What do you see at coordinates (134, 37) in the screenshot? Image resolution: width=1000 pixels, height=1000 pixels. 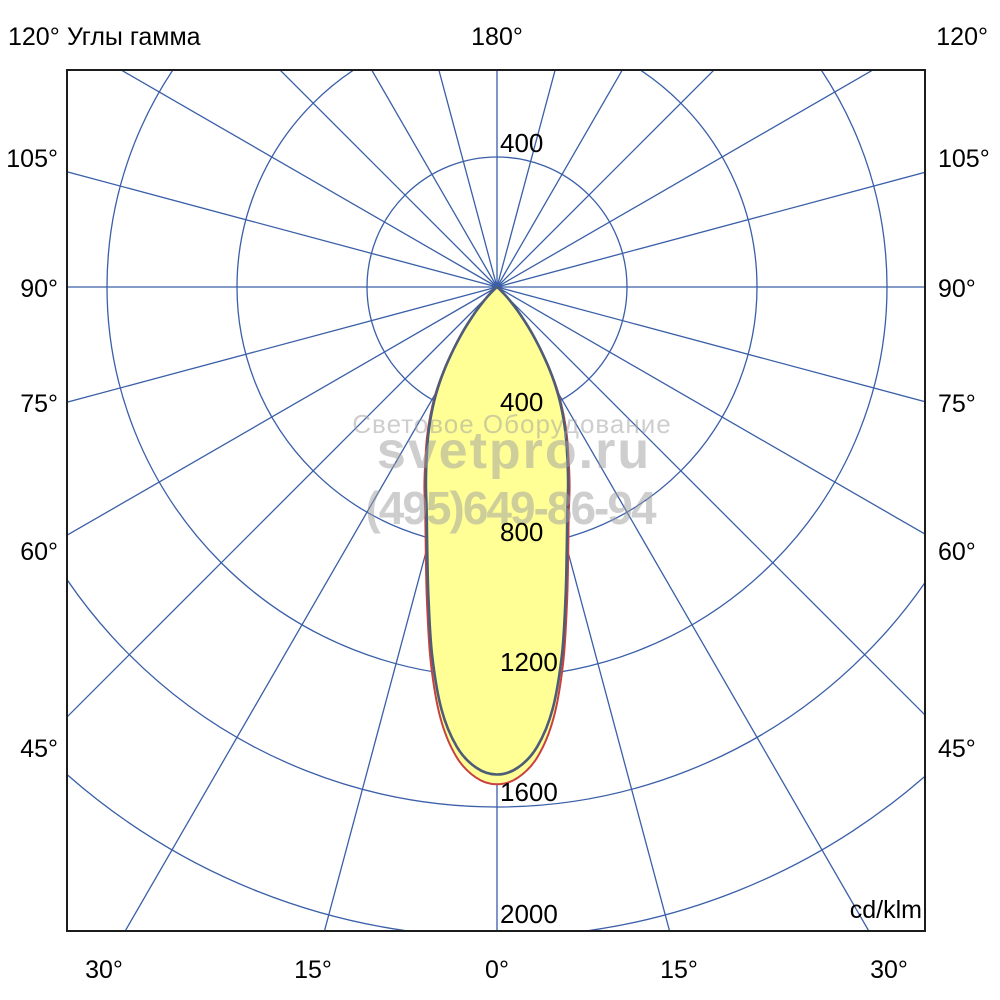 I see `chart-title: Углы гамма` at bounding box center [134, 37].